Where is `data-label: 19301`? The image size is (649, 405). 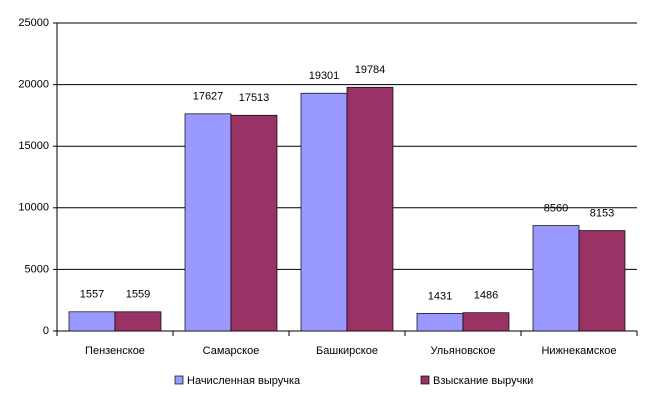
data-label: 19301 is located at coordinates (324, 76).